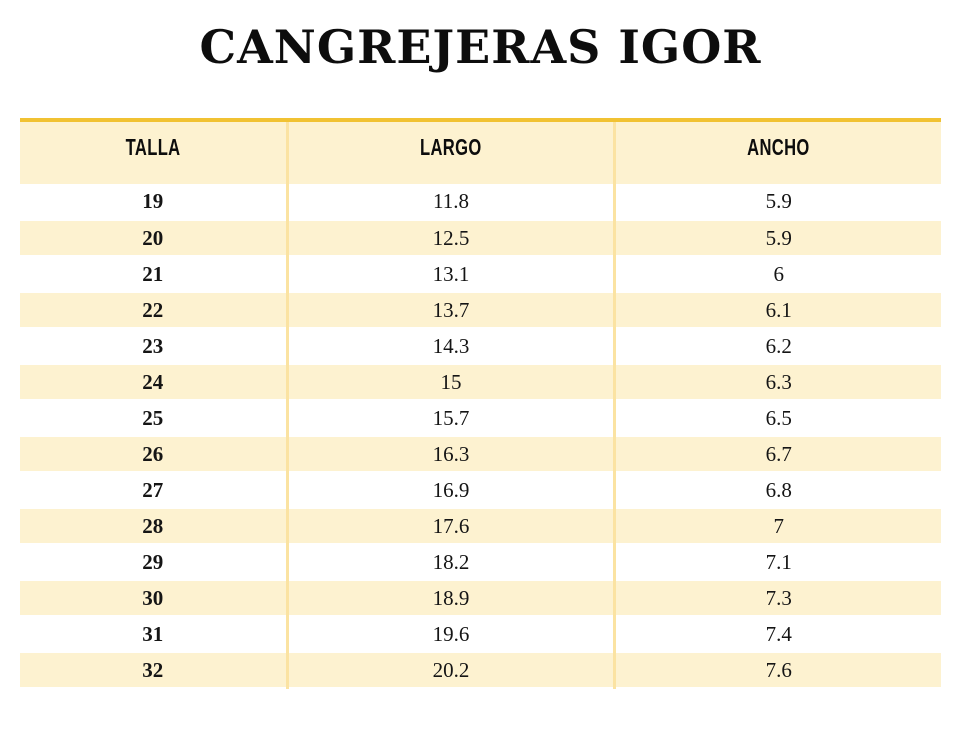 This screenshot has height=754, width=961. What do you see at coordinates (777, 598) in the screenshot?
I see `ancho-cell: 7.3` at bounding box center [777, 598].